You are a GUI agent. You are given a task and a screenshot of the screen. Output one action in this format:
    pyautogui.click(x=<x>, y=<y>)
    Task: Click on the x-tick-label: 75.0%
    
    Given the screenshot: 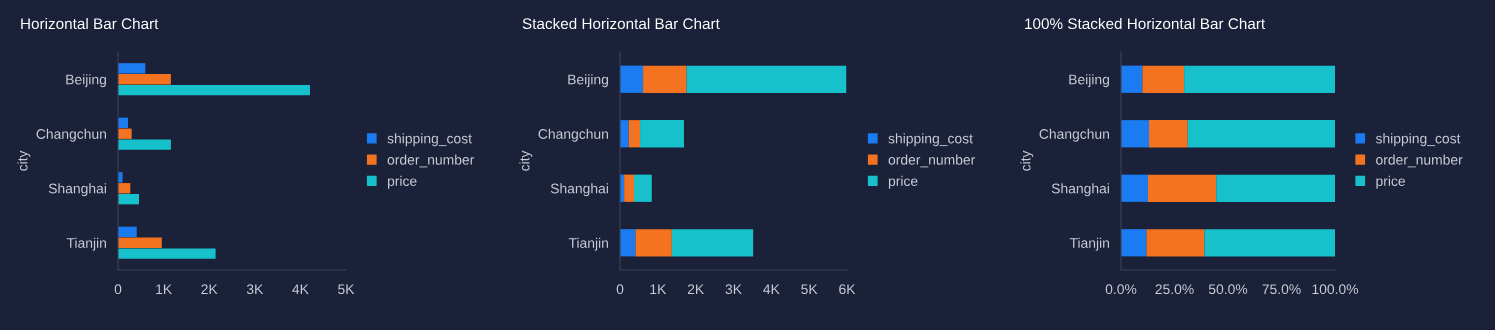 What is the action you would take?
    pyautogui.click(x=1281, y=289)
    